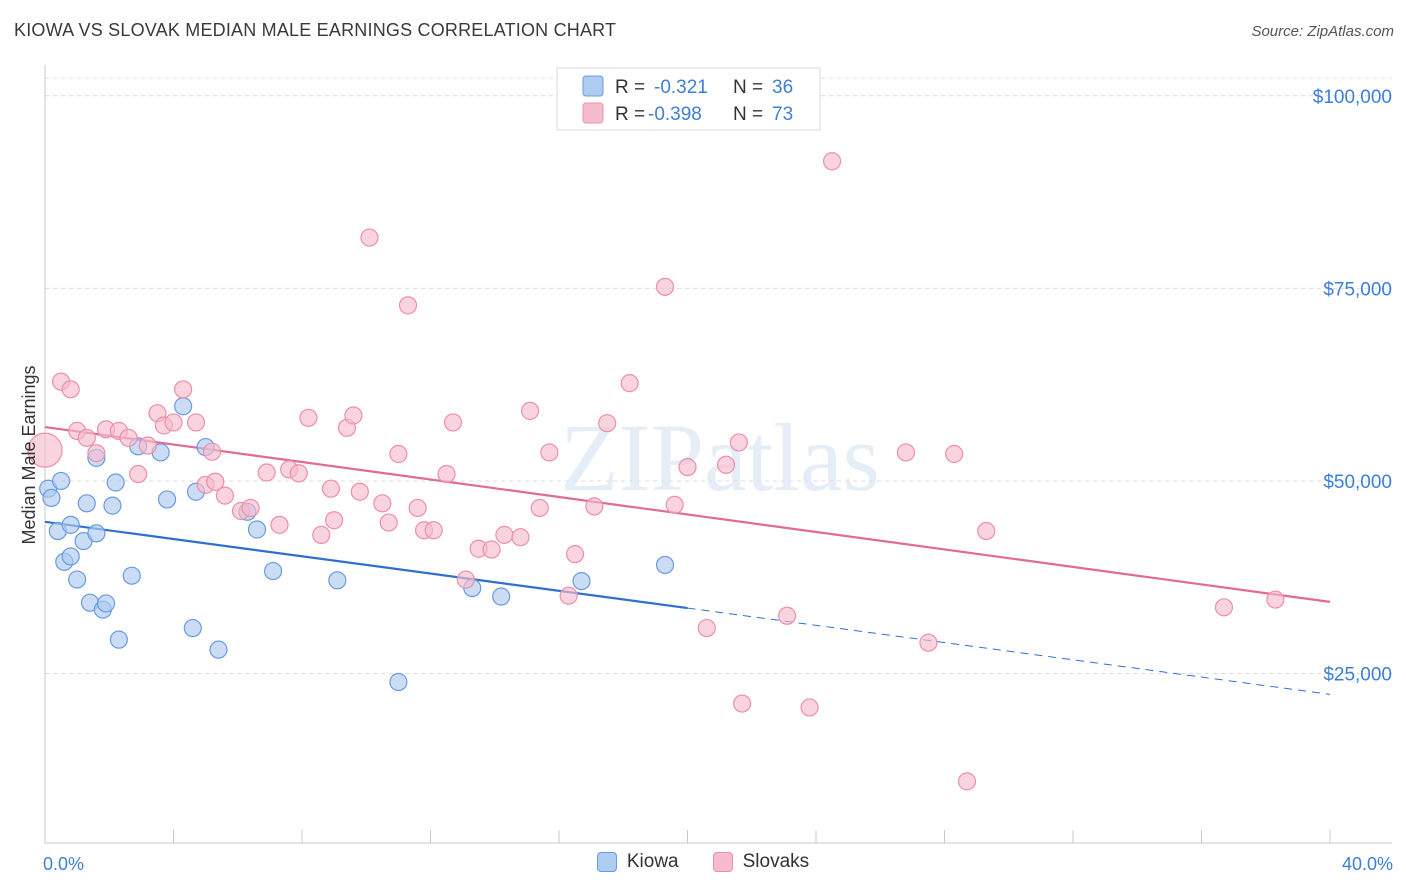 This screenshot has width=1406, height=892. Describe the element at coordinates (681, 87) in the screenshot. I see `legend-r-value-kiowa: -0.321` at that location.